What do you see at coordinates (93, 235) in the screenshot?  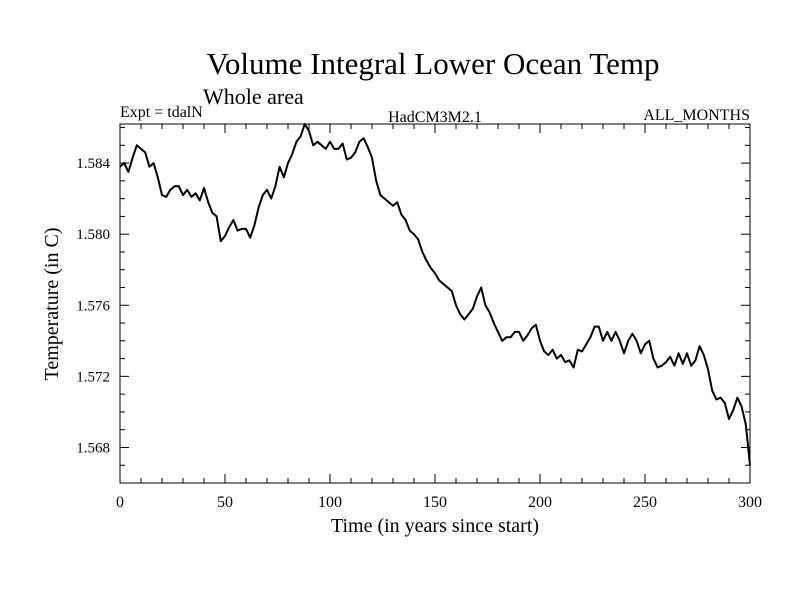 I see `y-tick-label: 1.580` at bounding box center [93, 235].